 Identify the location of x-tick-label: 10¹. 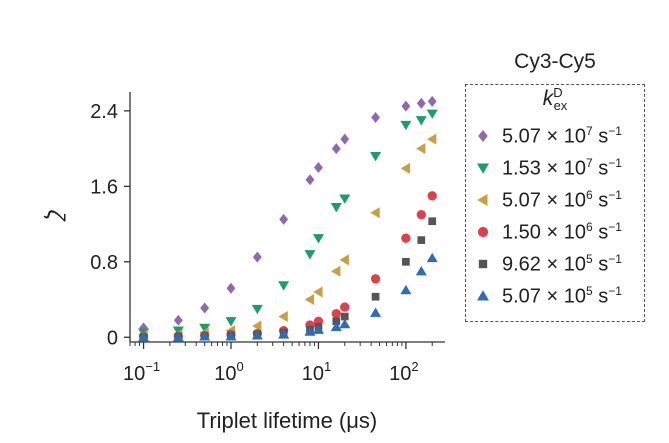
(316, 372).